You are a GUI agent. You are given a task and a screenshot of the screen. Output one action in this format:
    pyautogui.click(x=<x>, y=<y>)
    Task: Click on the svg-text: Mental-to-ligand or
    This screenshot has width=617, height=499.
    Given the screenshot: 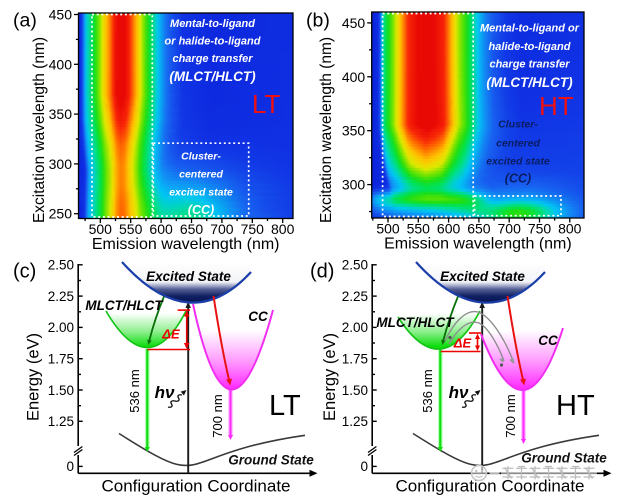 What is the action you would take?
    pyautogui.click(x=530, y=29)
    